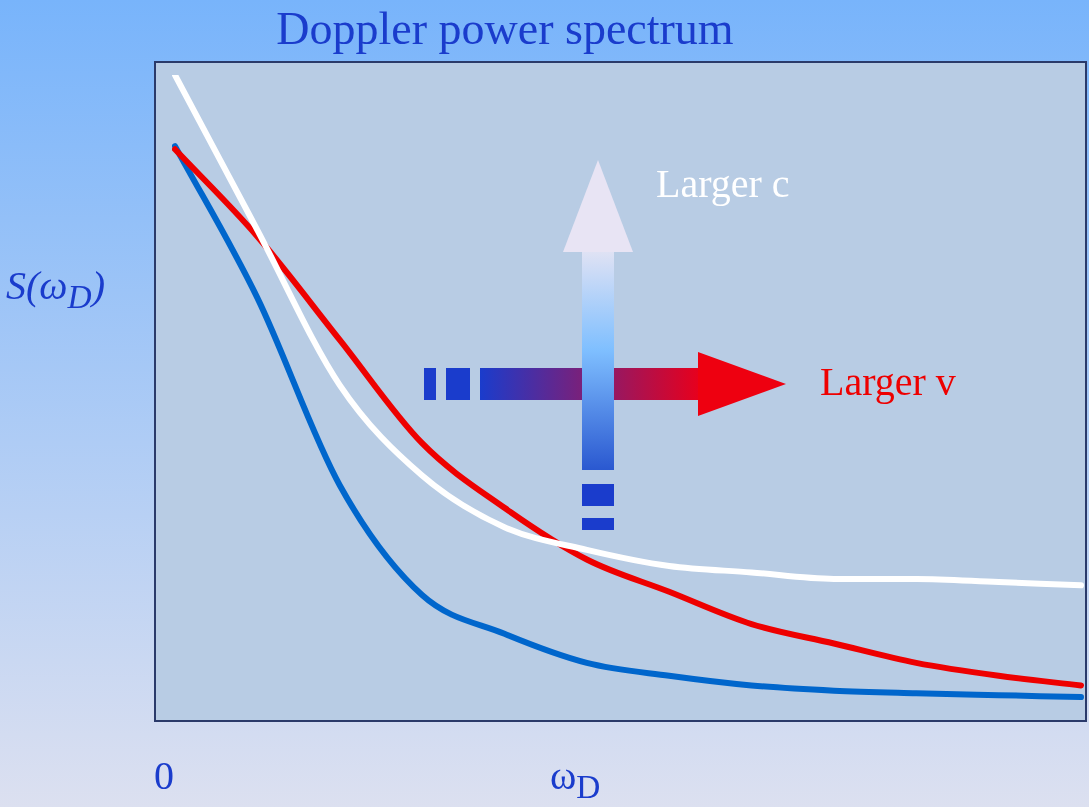 Image resolution: width=1089 pixels, height=807 pixels. I want to click on annotation: Larger v, so click(888, 381).